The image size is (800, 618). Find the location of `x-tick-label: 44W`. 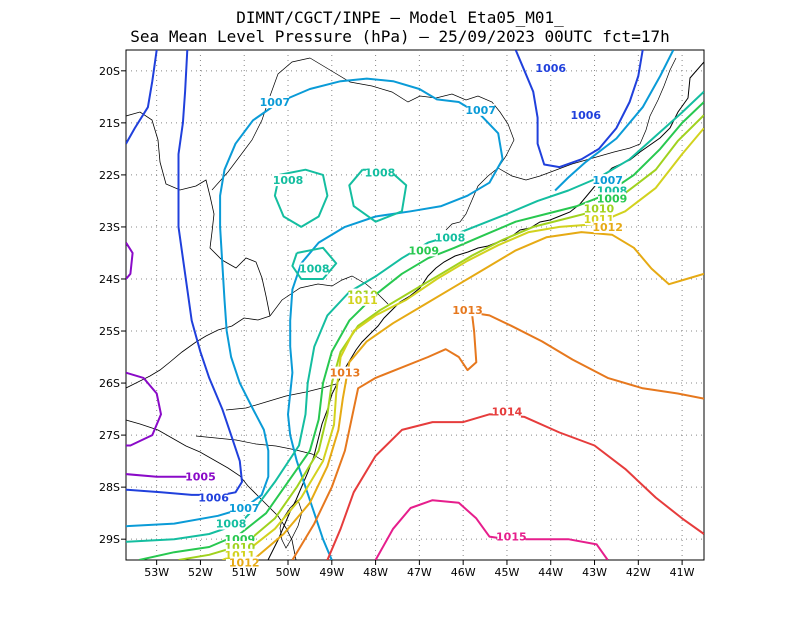

x-tick-label: 44W is located at coordinates (550, 572).